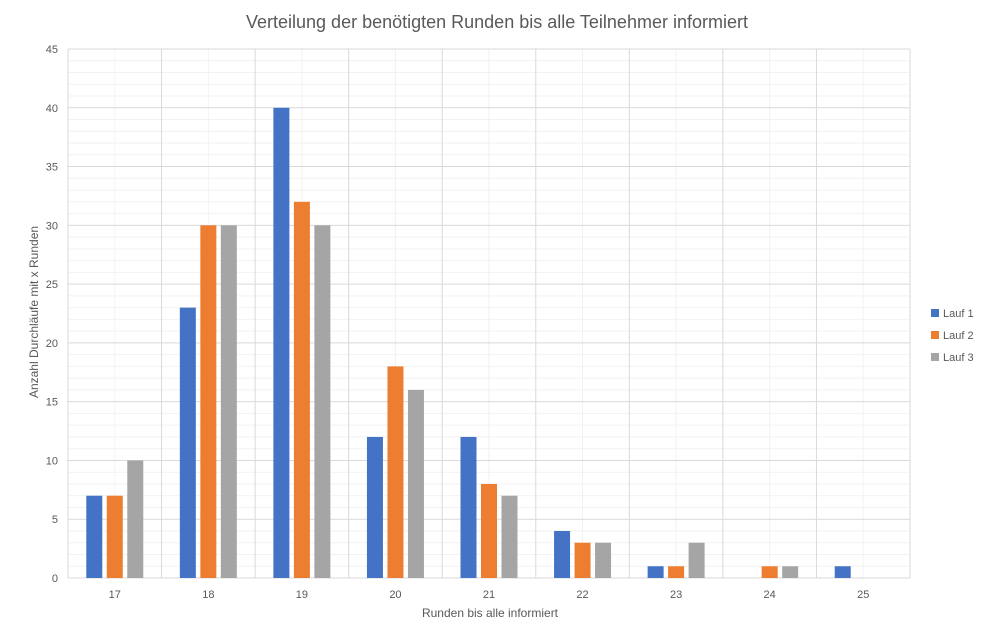 Image resolution: width=1005 pixels, height=643 pixels. I want to click on y-tick-label: 30, so click(52, 226).